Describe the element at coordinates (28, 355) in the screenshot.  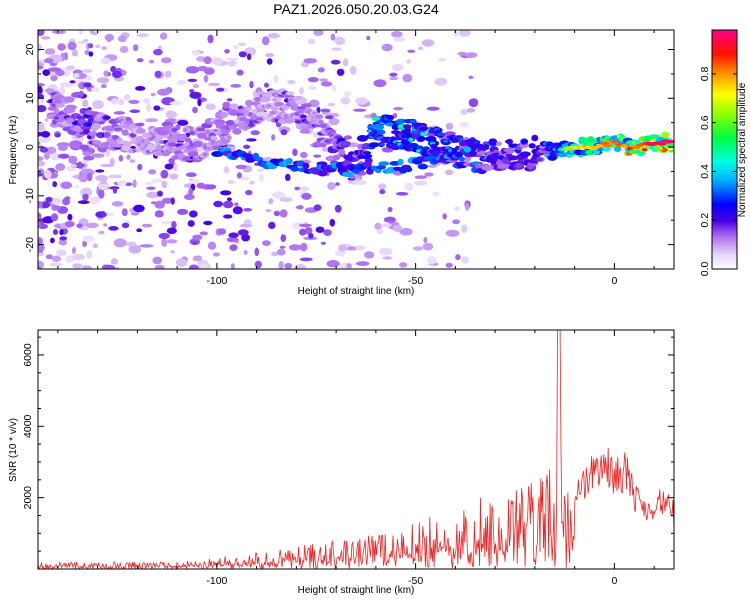
I see `y-tick-label: 6000` at that location.